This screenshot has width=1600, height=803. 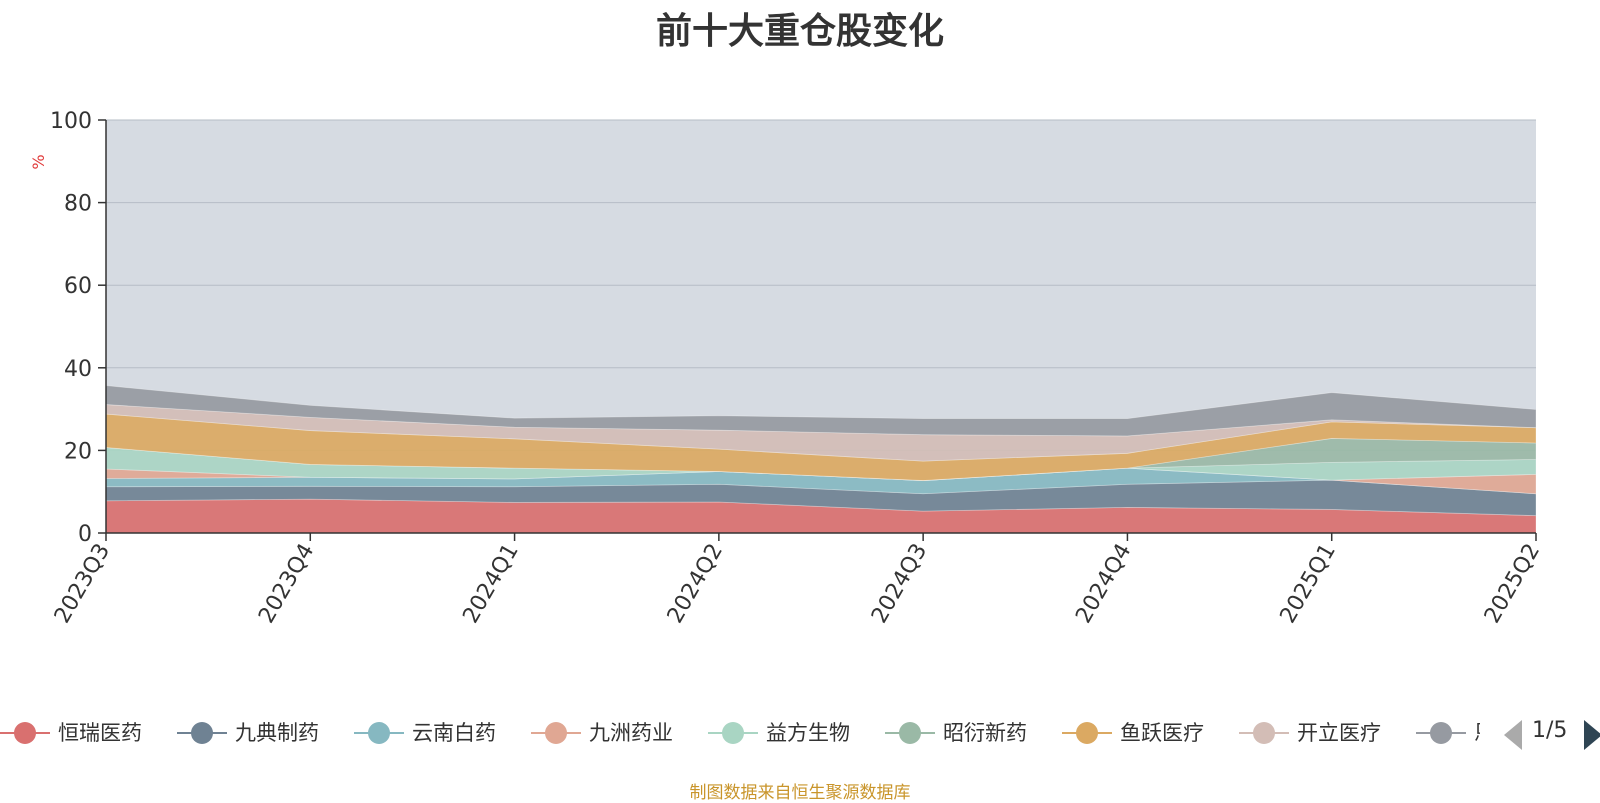 What do you see at coordinates (1477, 733) in the screenshot?
I see `legend-label: 恩华药业` at bounding box center [1477, 733].